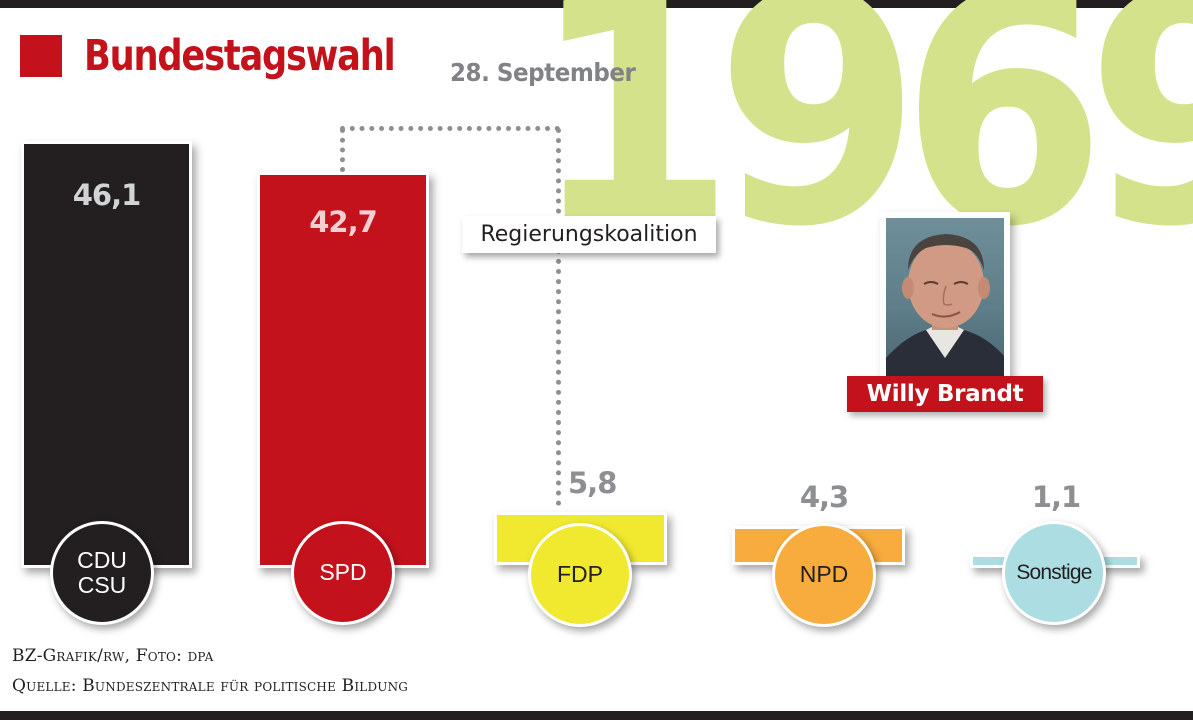 This screenshot has width=1193, height=720. I want to click on coalition-connector-fdp, so click(558, 317).